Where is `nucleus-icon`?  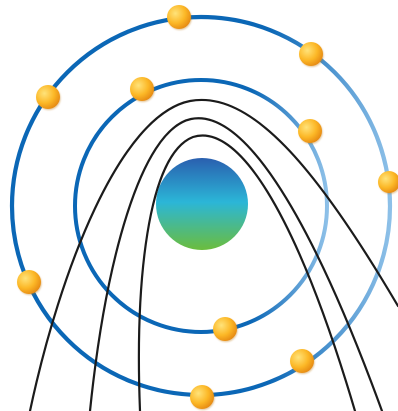 nucleus-icon is located at coordinates (202, 204).